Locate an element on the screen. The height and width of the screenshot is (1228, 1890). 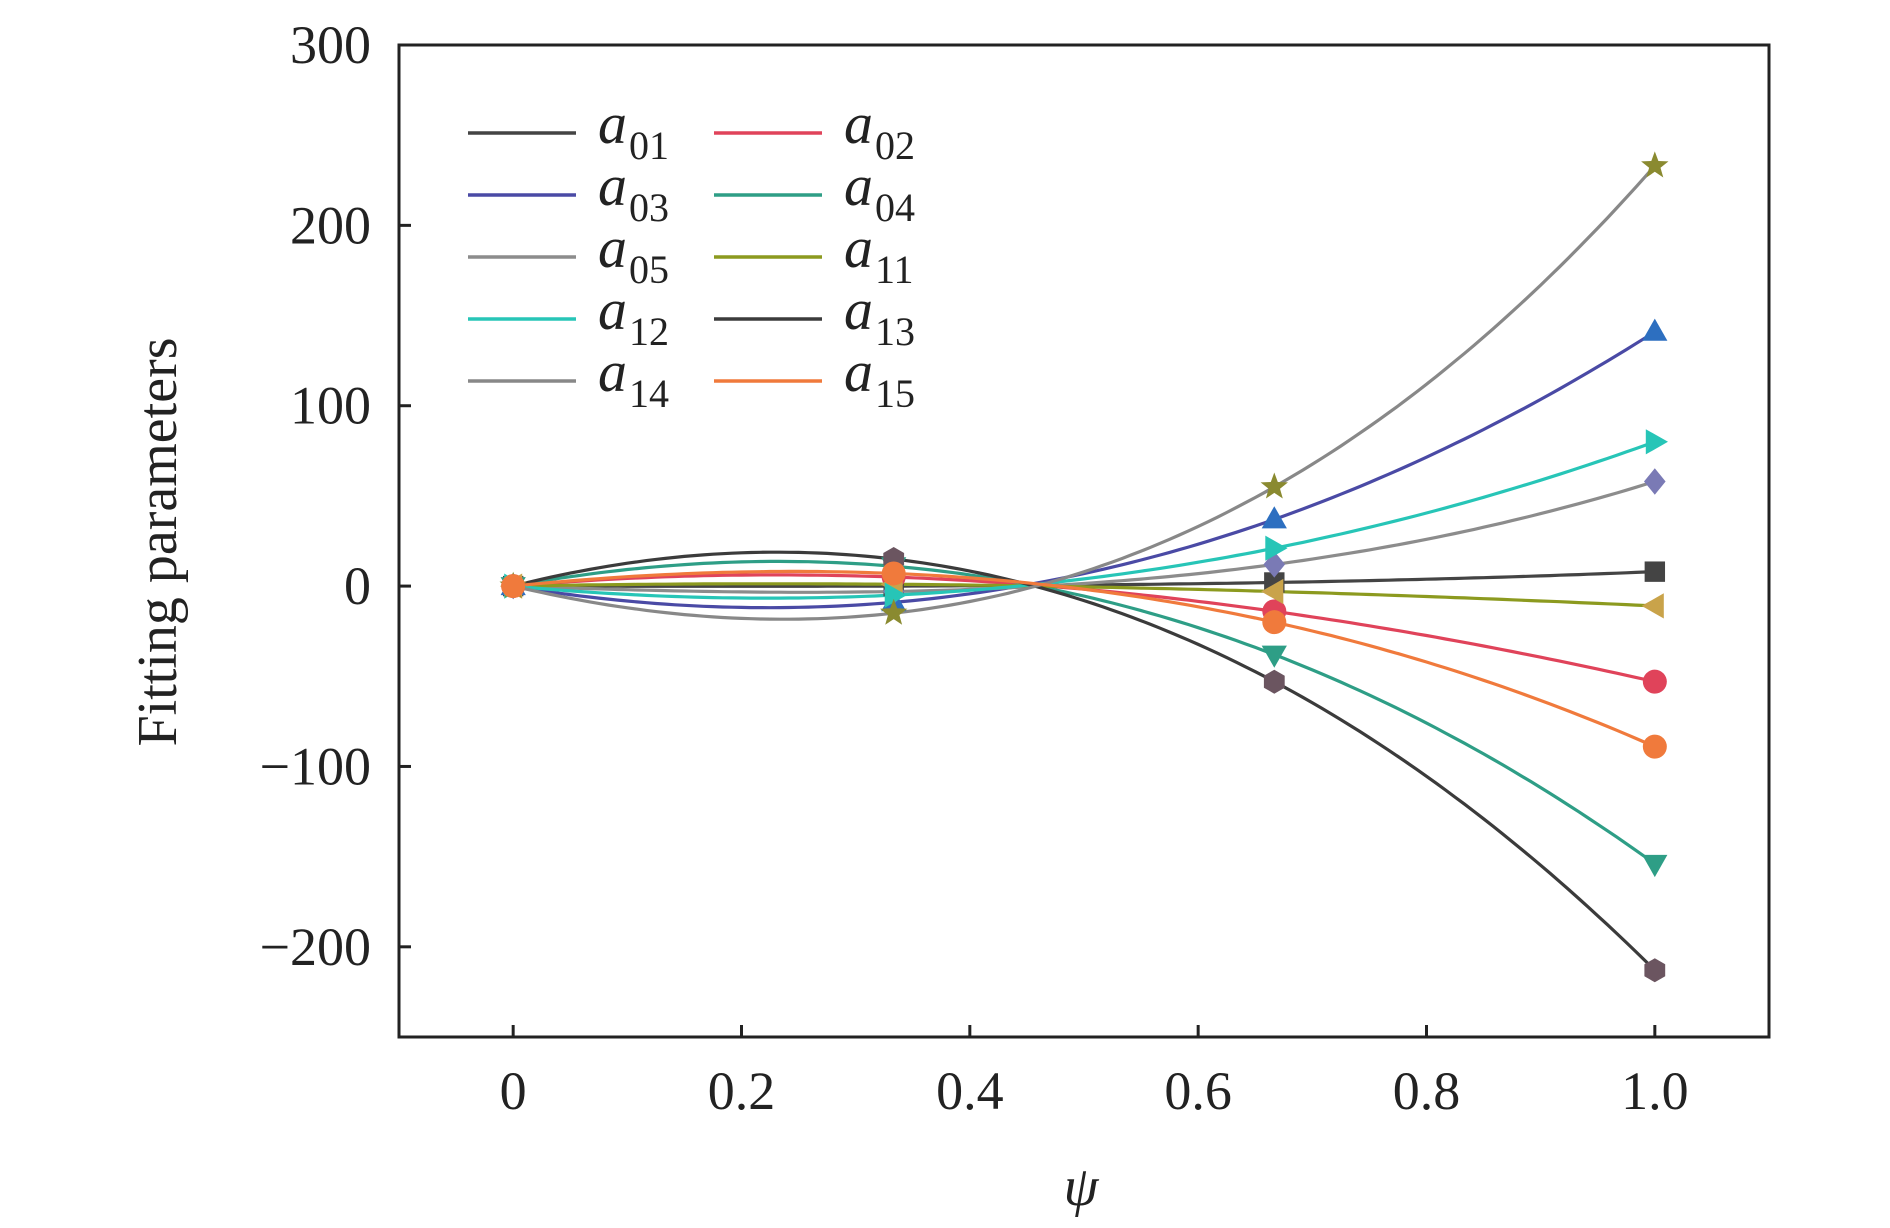
legend-item-a01: a01 is located at coordinates (568, 129).